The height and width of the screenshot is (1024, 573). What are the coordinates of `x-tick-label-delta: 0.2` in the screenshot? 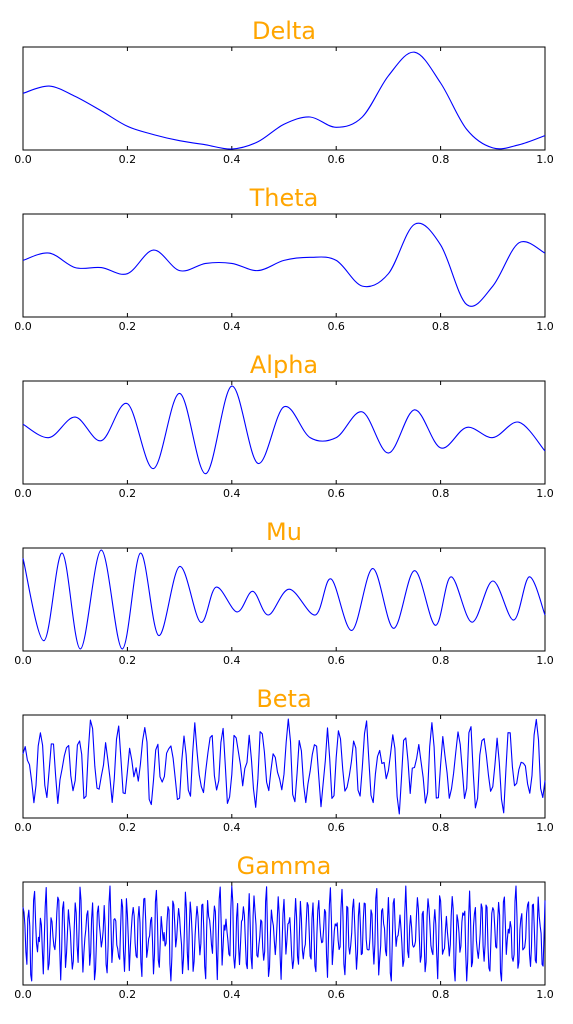 It's located at (128, 159).